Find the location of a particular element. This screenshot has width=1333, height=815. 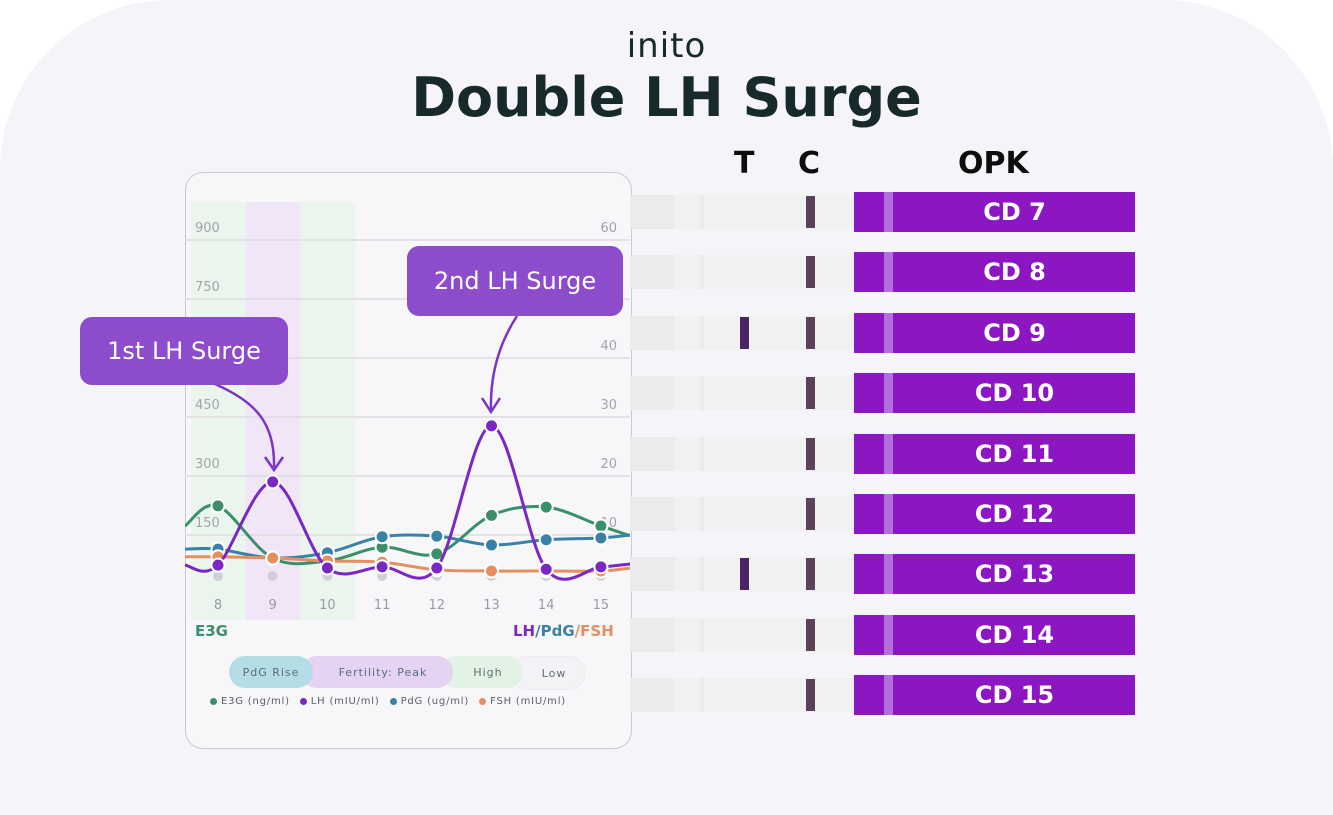

series-lines is located at coordinates (407, 499).